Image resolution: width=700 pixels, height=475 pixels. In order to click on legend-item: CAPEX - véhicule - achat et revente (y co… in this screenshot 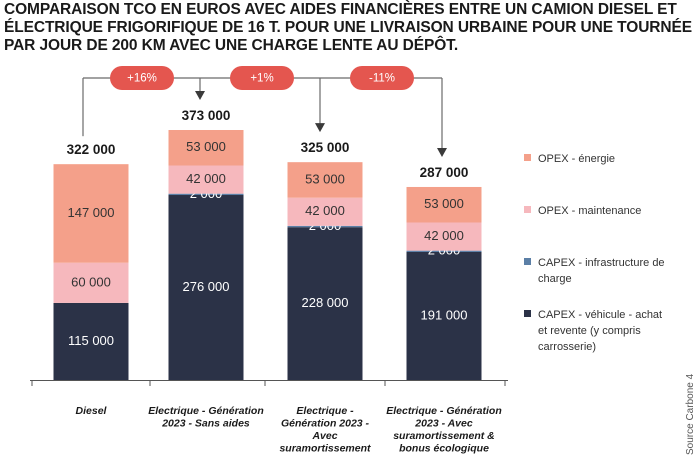, I will do `click(593, 331)`.